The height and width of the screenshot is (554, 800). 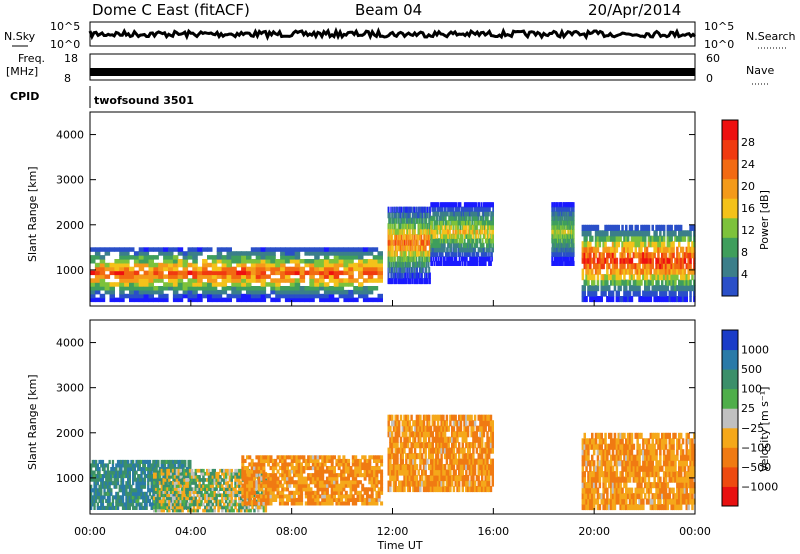 What do you see at coordinates (756, 447) in the screenshot?
I see `velocity-tick-label: −100` at bounding box center [756, 447].